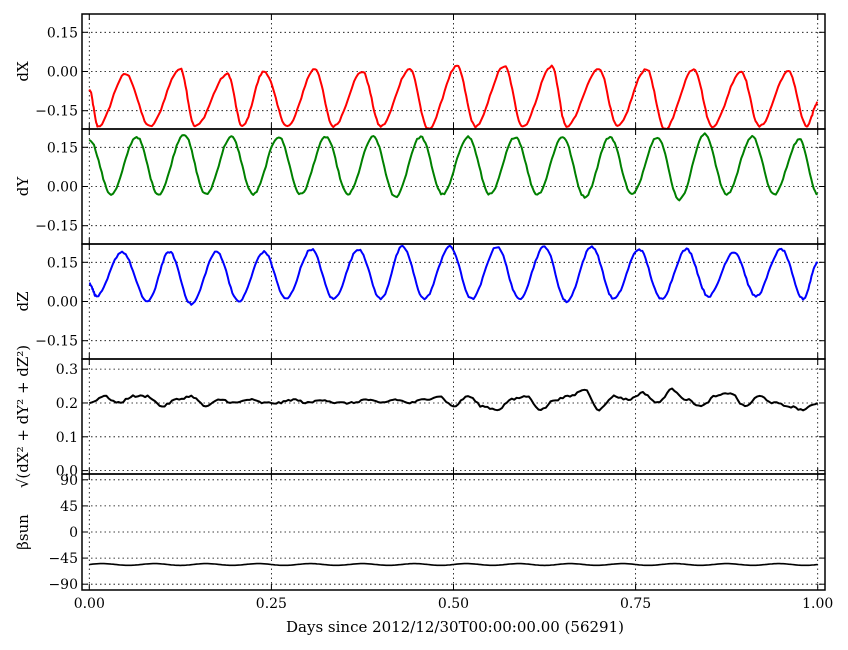  Describe the element at coordinates (69, 481) in the screenshot. I see `y-tick-label-beta-0: 90` at that location.